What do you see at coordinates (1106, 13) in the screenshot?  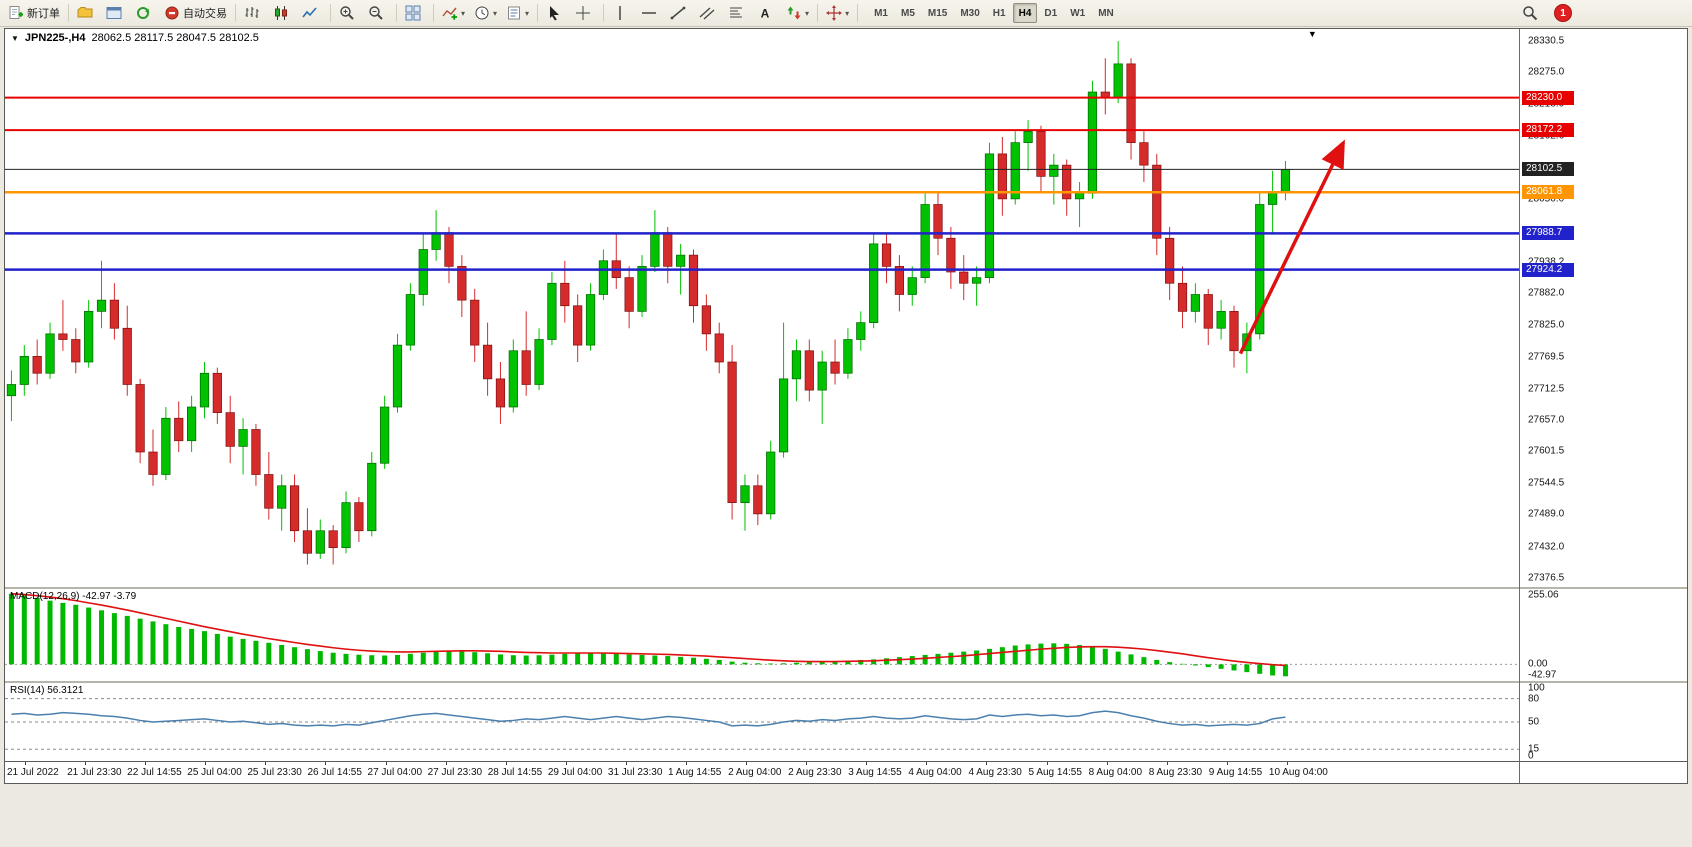 I see `timeframe-mn-button: MN` at bounding box center [1106, 13].